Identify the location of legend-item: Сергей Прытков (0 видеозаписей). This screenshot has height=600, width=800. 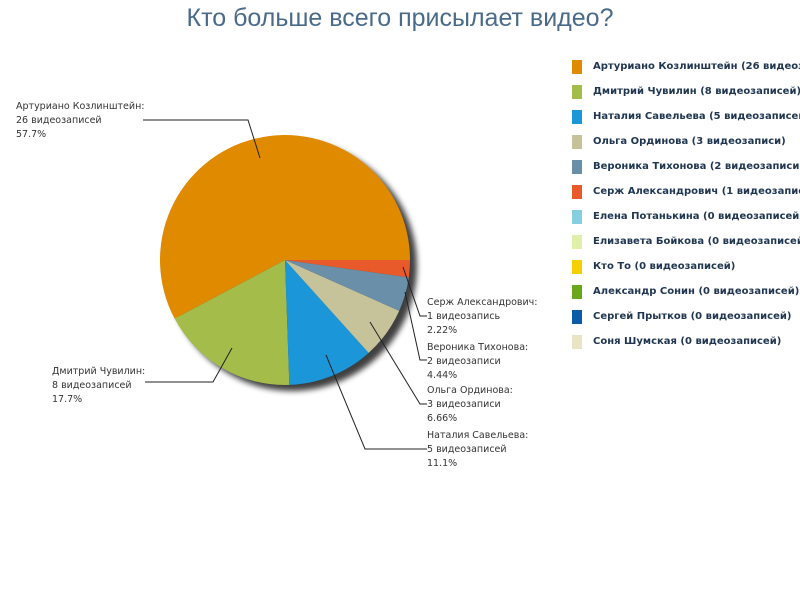
(686, 316).